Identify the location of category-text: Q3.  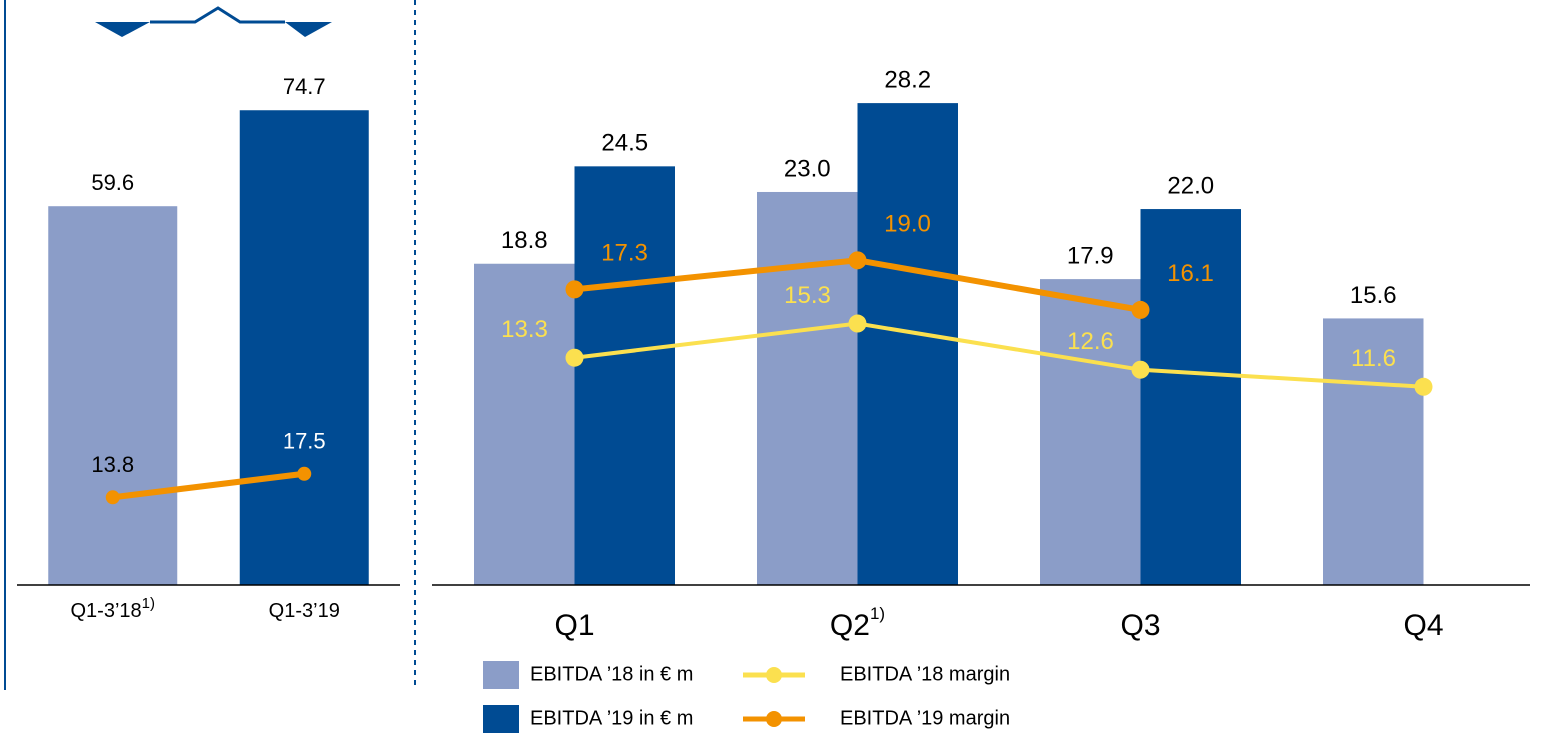
(1140, 625).